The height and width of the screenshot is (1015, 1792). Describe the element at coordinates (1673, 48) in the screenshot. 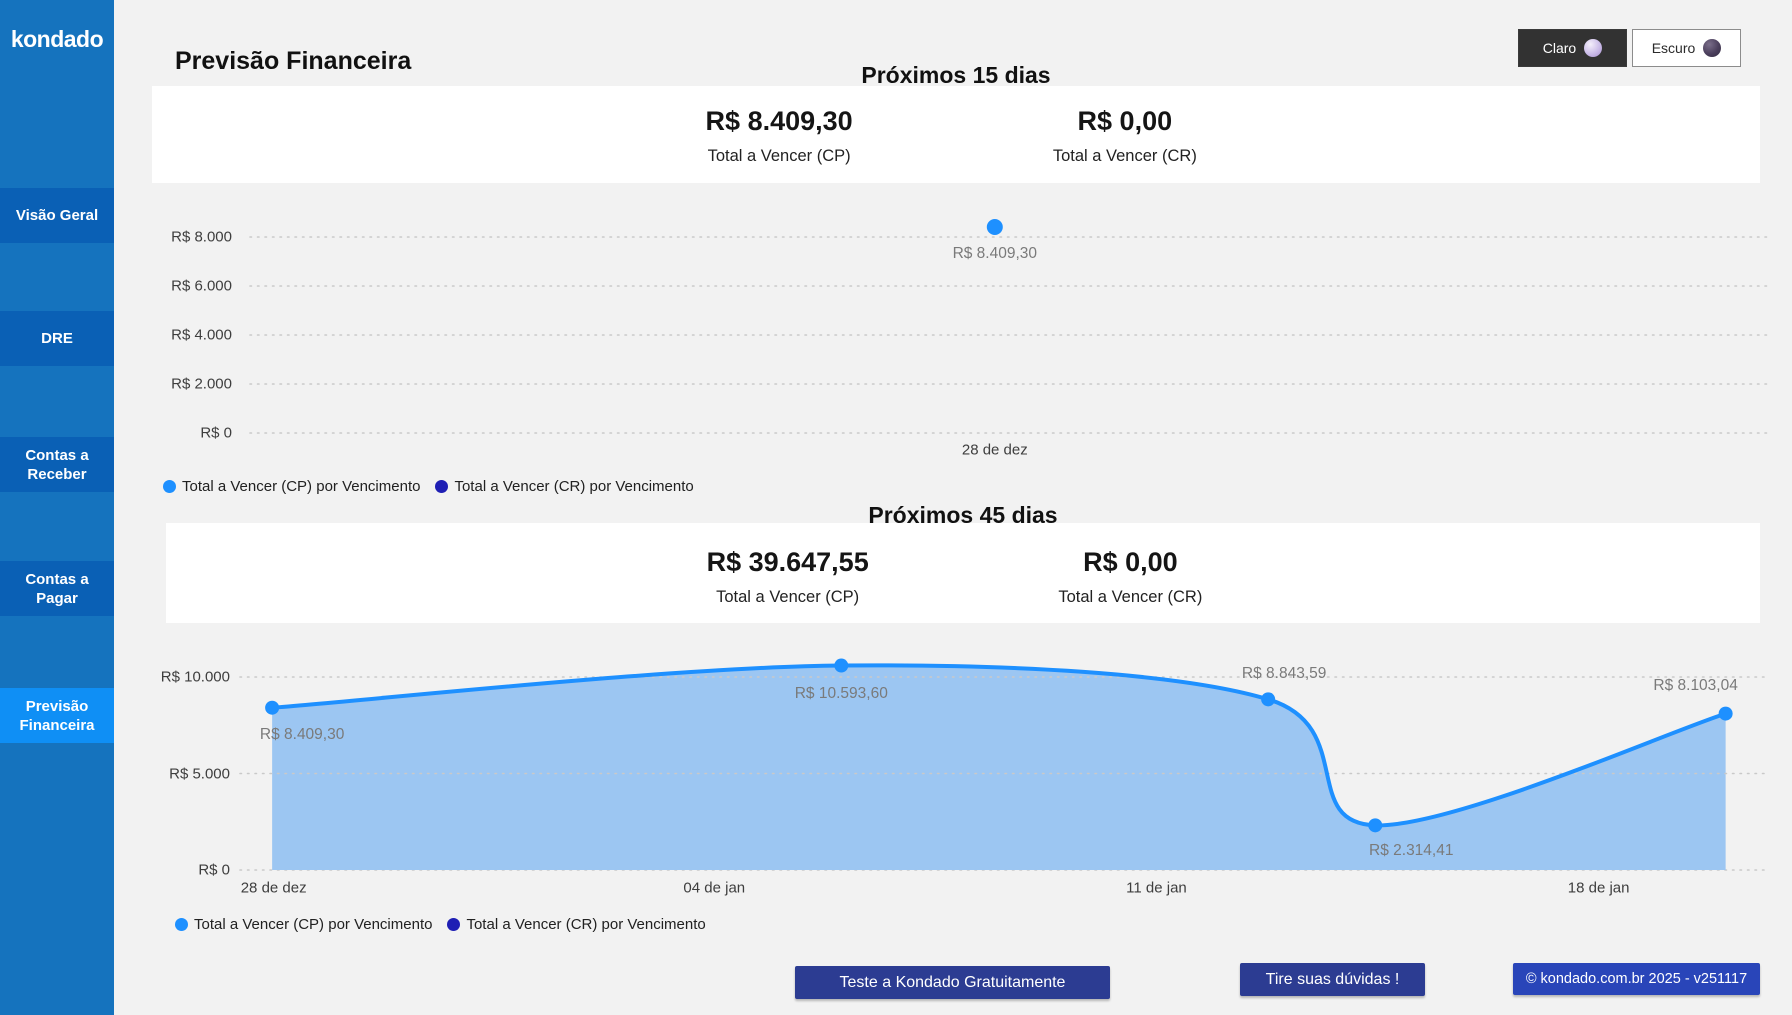

I see `theme-dark-label: Escuro` at that location.